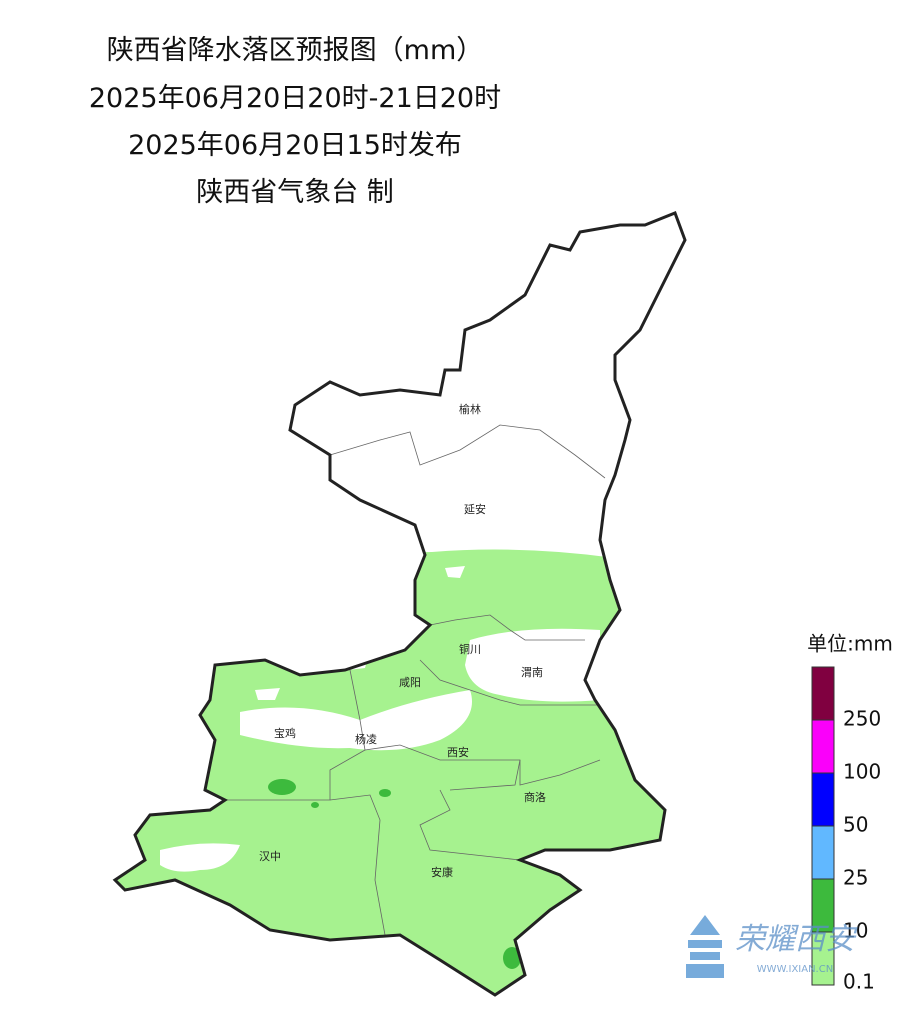 The width and height of the screenshot is (900, 1020). What do you see at coordinates (295, 145) in the screenshot?
I see `issue-time: 2025年06月20日15时发布` at bounding box center [295, 145].